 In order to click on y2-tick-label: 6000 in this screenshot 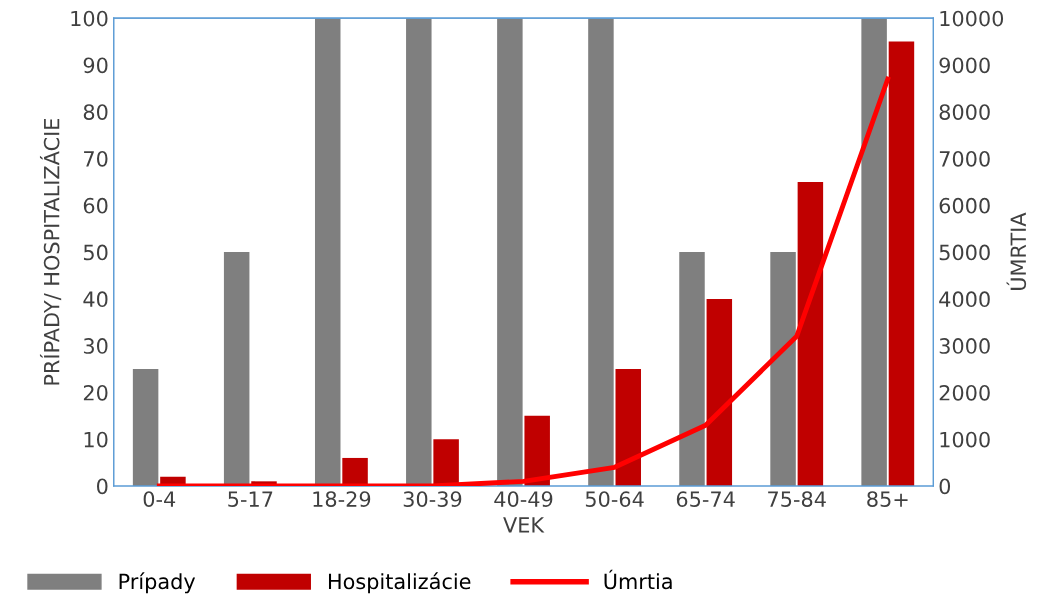, I will do `click(964, 205)`.